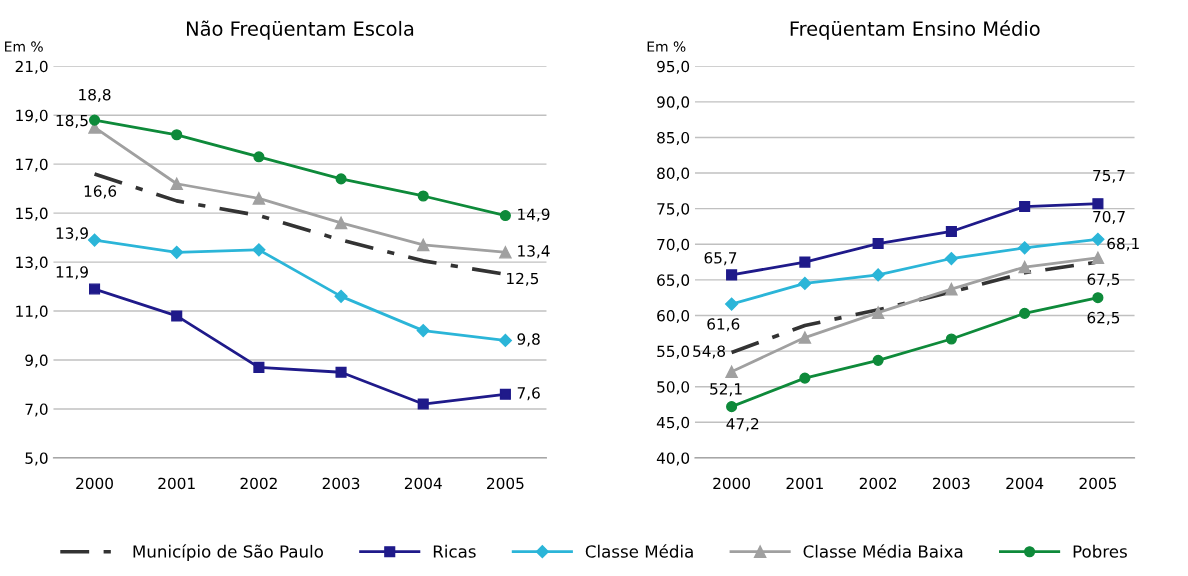  What do you see at coordinates (673, 281) in the screenshot?
I see `y-tick-label: 65,0` at bounding box center [673, 281].